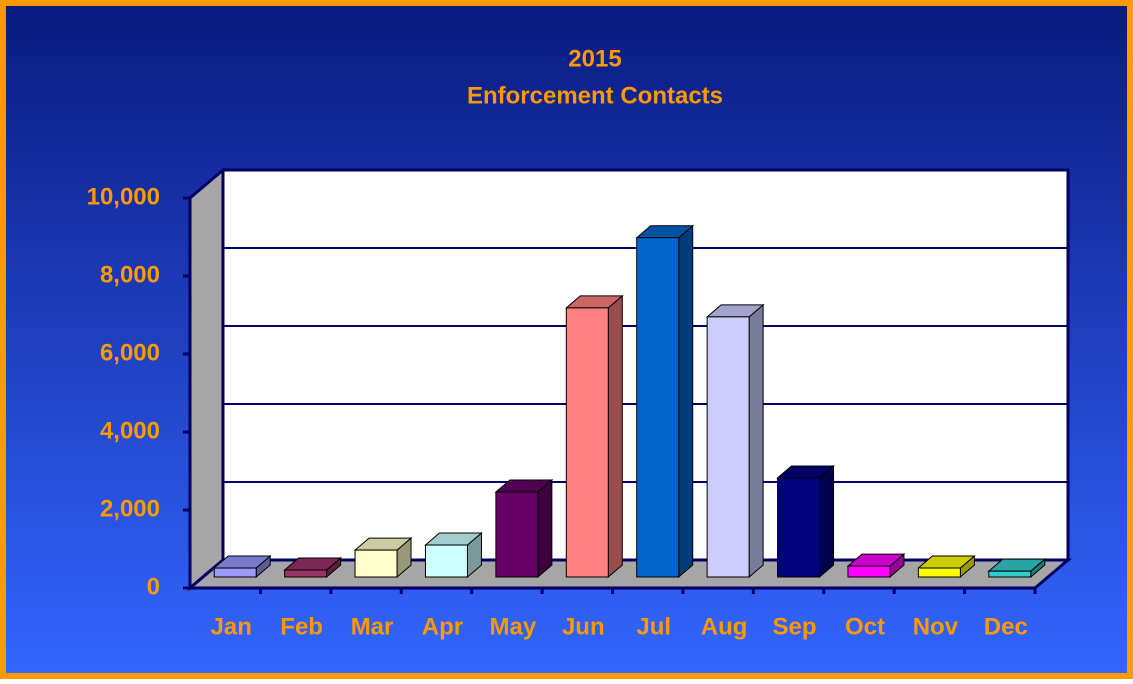  I want to click on y-tick-label: 6,000, so click(130, 352).